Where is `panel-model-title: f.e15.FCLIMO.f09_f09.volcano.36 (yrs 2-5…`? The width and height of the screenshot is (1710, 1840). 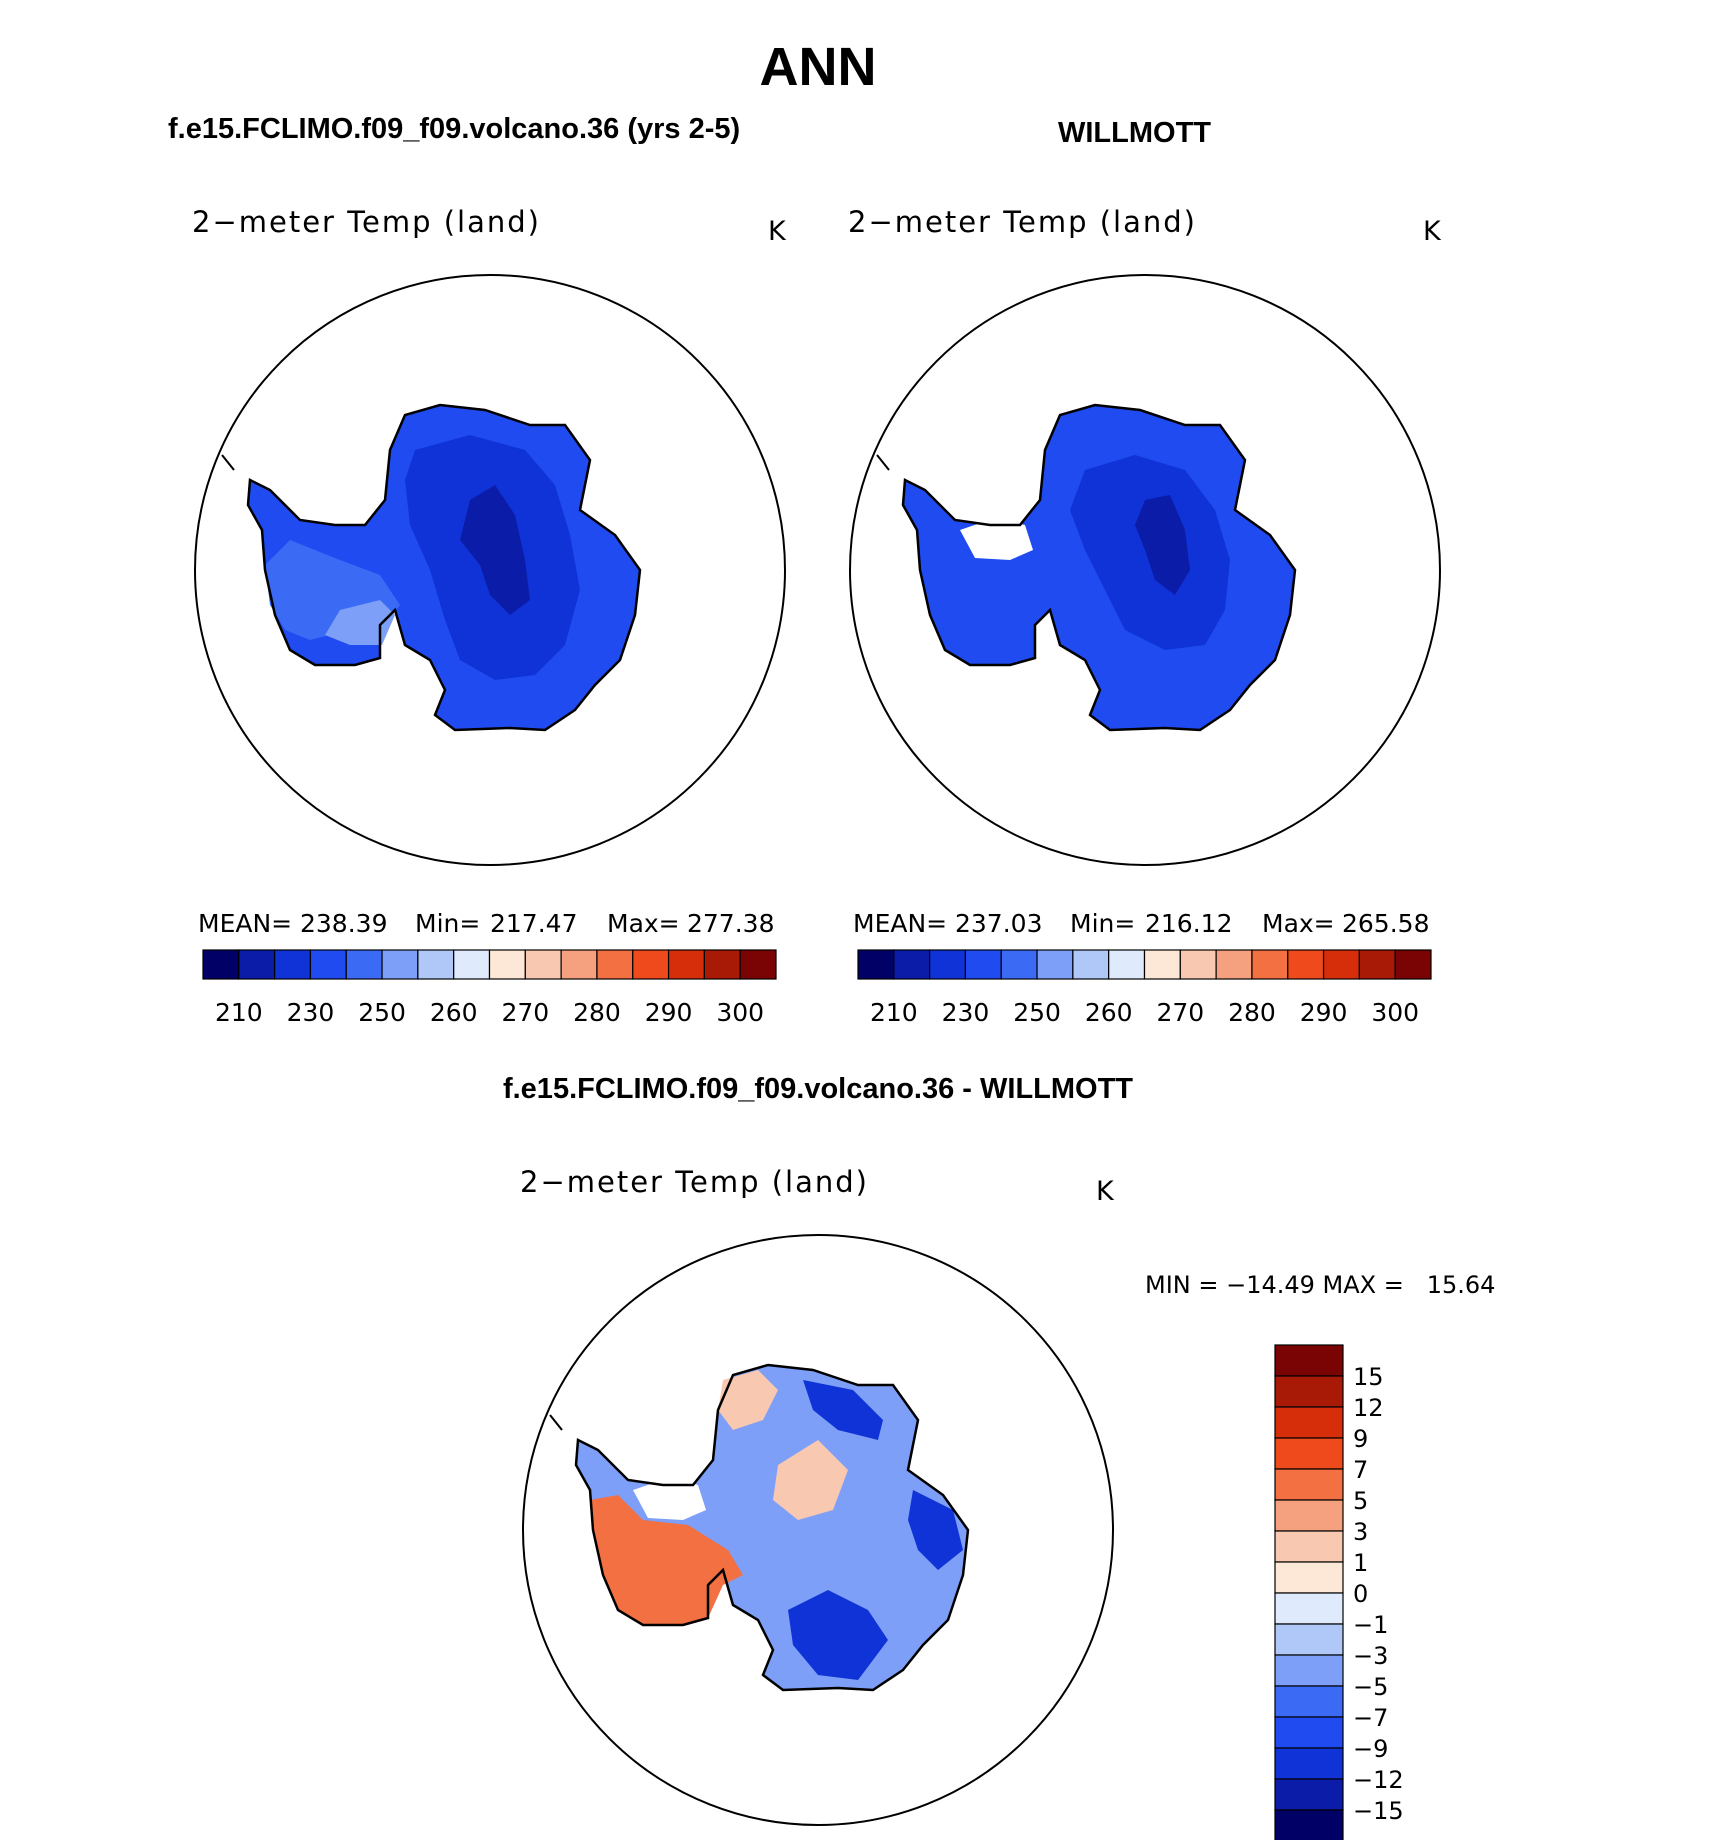
panel-model-title: f.e15.FCLIMO.f09_f09.volcano.36 (yrs 2-5… is located at coordinates (454, 129).